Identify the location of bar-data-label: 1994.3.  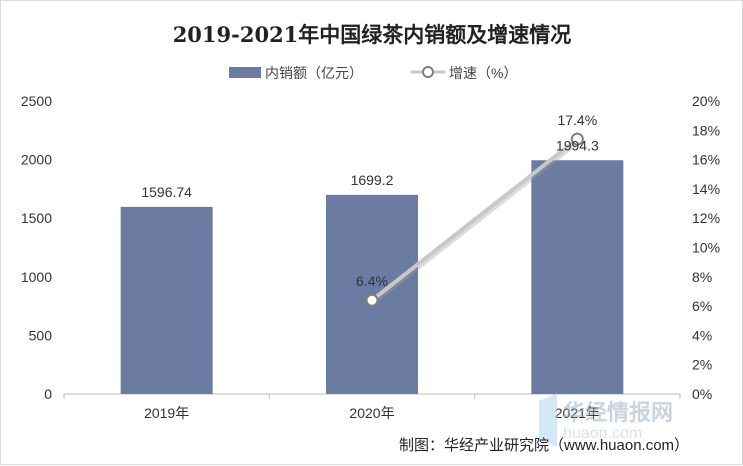
(577, 145).